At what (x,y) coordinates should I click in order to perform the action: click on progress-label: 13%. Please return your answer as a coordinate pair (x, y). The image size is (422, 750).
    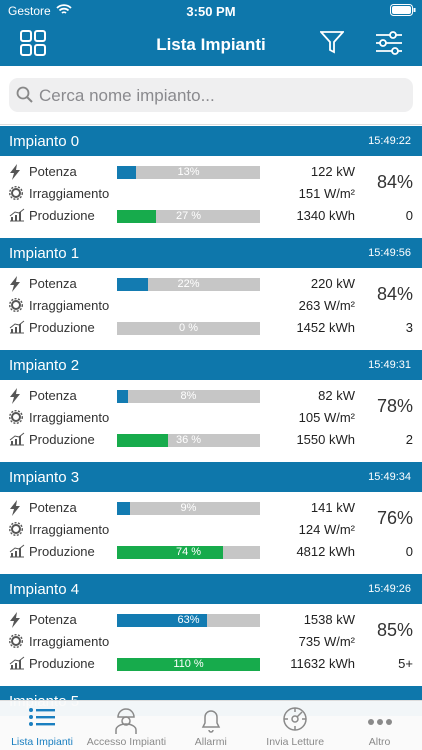
    Looking at the image, I should click on (188, 172).